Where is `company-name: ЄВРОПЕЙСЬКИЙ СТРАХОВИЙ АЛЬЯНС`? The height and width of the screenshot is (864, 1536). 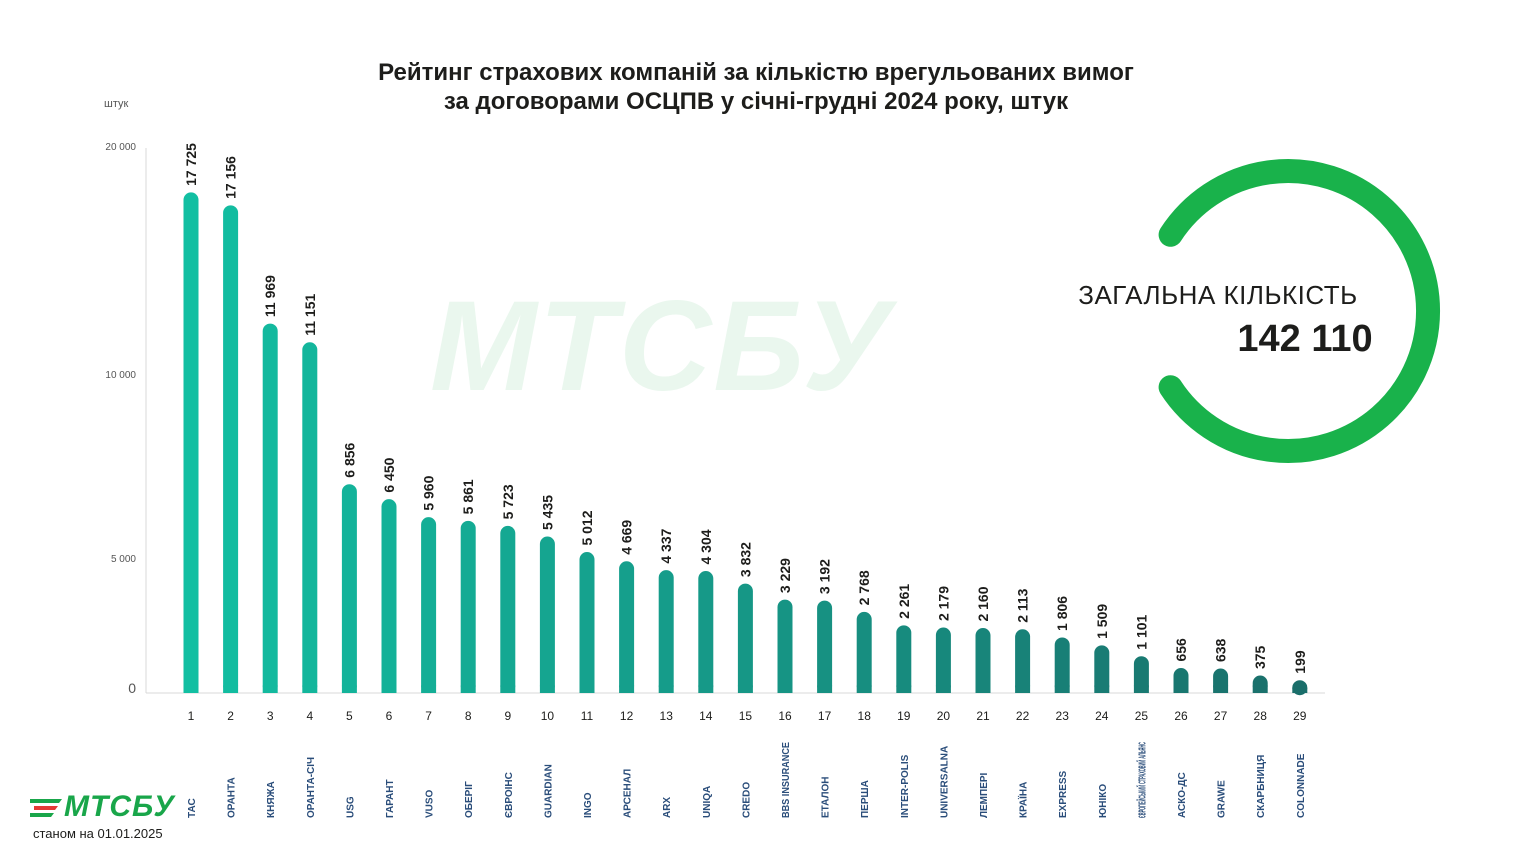 company-name: ЄВРОПЕЙСЬКИЙ СТРАХОВИЙ АЛЬЯНС is located at coordinates (1141, 780).